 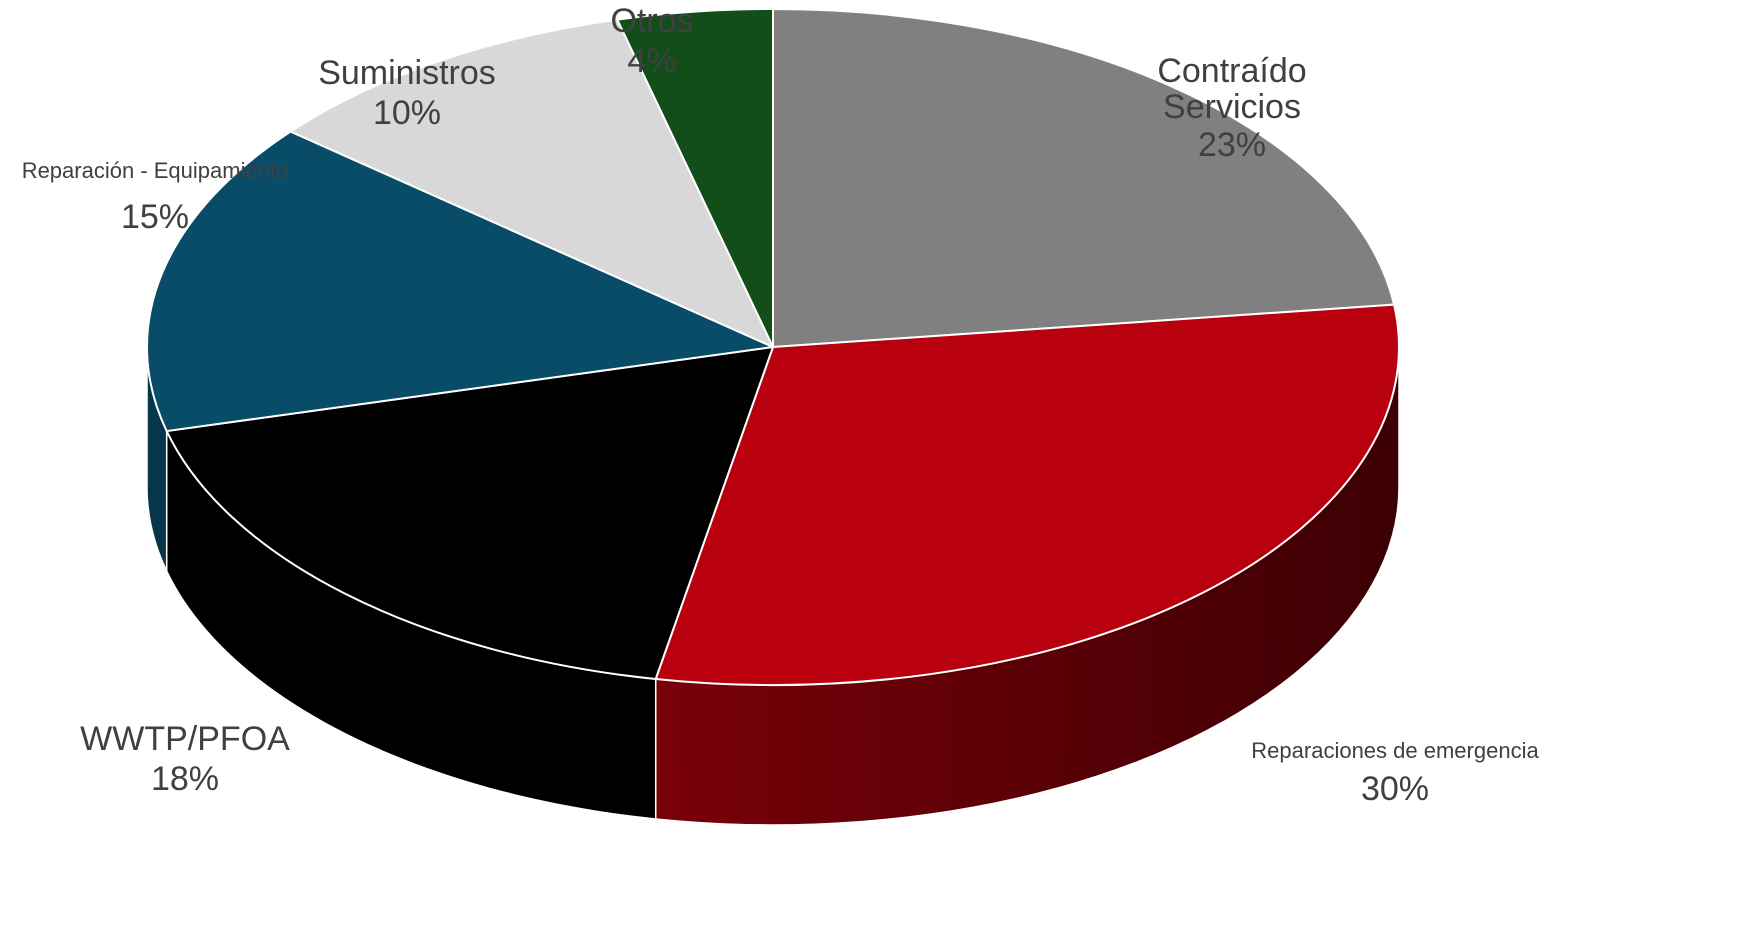 I want to click on slice-percent-label: 10%, so click(x=407, y=113).